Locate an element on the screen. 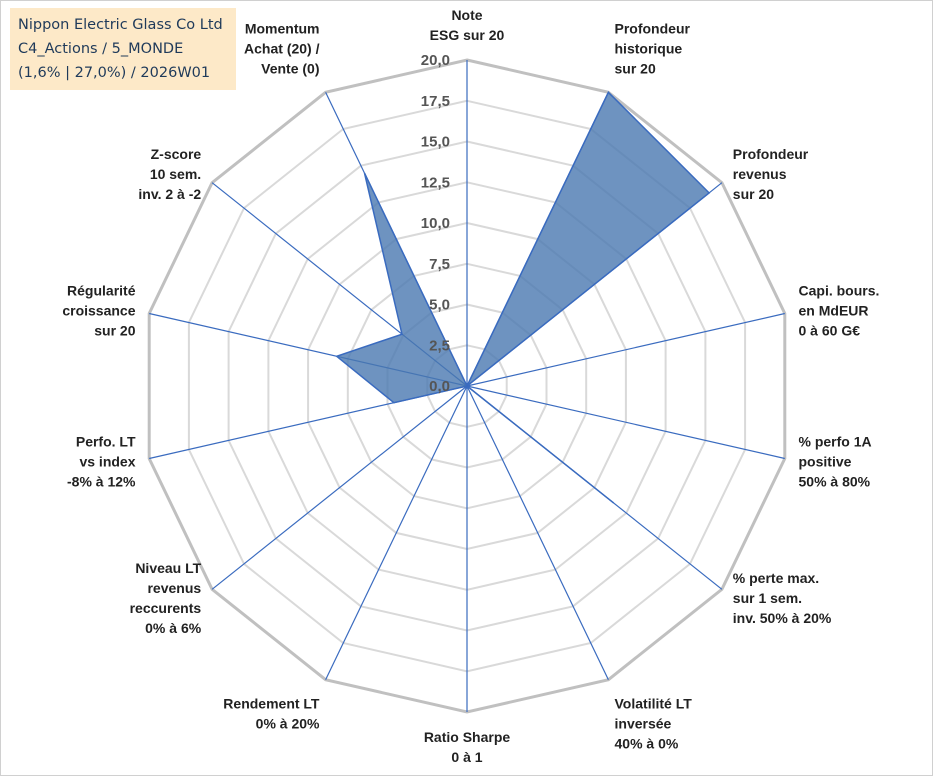 The height and width of the screenshot is (776, 933). axis-label: % perte max. sur 1 sem. inv. 50% à 20% is located at coordinates (782, 598).